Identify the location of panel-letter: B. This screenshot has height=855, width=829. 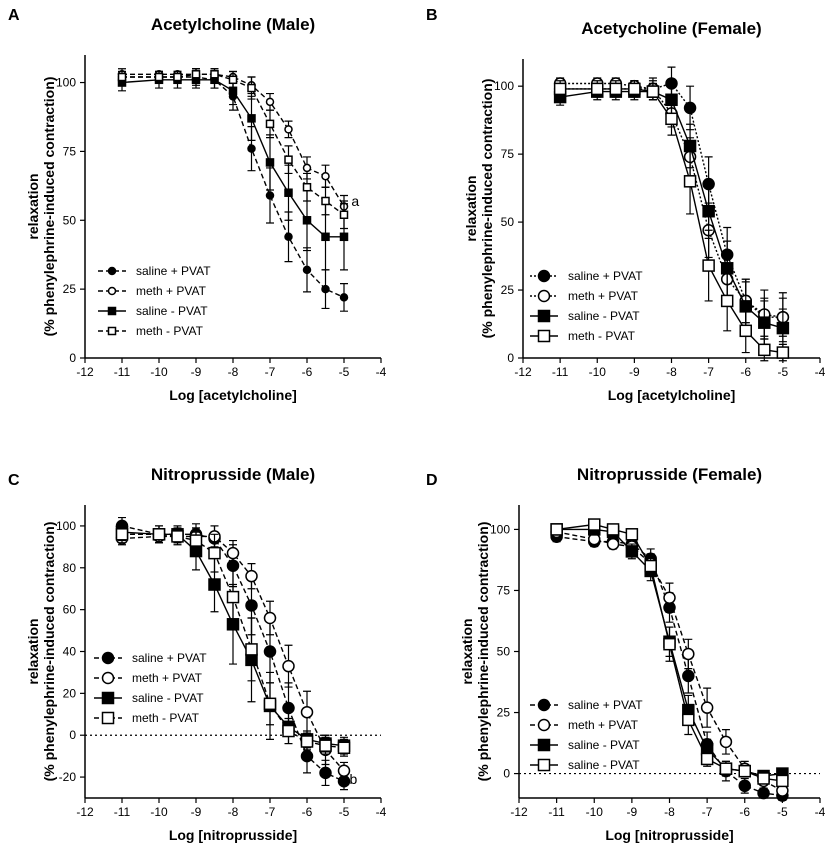
(432, 15).